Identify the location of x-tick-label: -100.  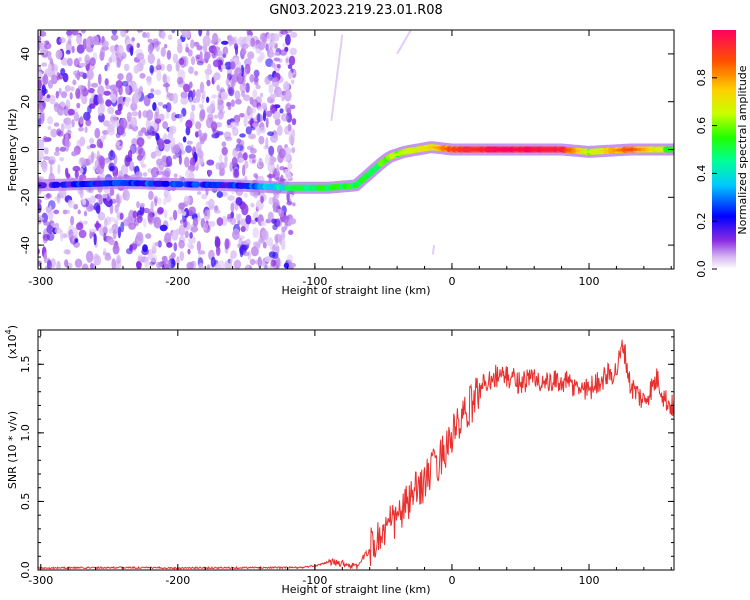
(314, 281).